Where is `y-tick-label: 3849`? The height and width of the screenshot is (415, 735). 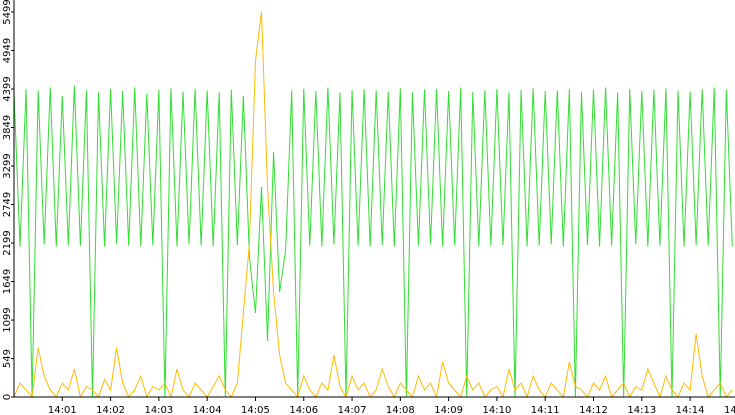 y-tick-label: 3849 is located at coordinates (7, 127).